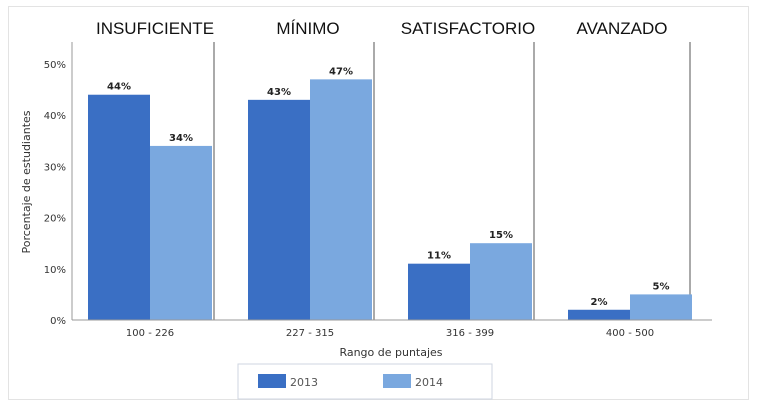  What do you see at coordinates (661, 286) in the screenshot?
I see `data-label: 5%` at bounding box center [661, 286].